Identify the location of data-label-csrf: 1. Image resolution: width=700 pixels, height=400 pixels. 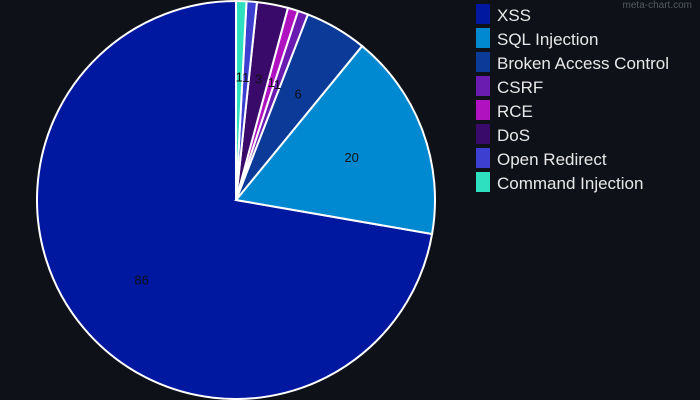
(277, 84).